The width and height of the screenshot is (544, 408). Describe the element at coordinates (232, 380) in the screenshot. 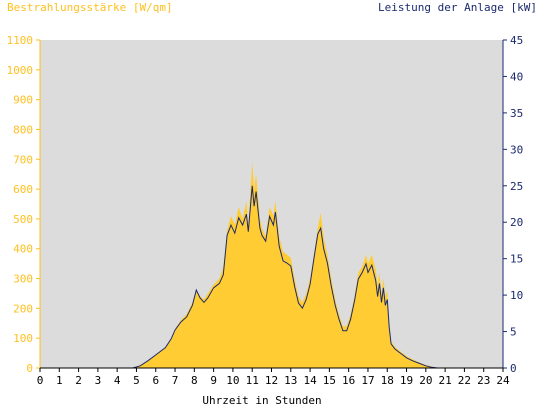

I see `x-tick-label: 10` at that location.